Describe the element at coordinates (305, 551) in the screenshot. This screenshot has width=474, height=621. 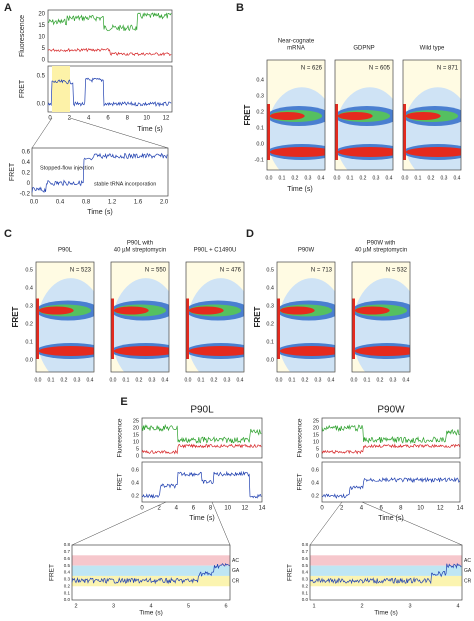
I see `y-tick-label: 0.7` at that location.